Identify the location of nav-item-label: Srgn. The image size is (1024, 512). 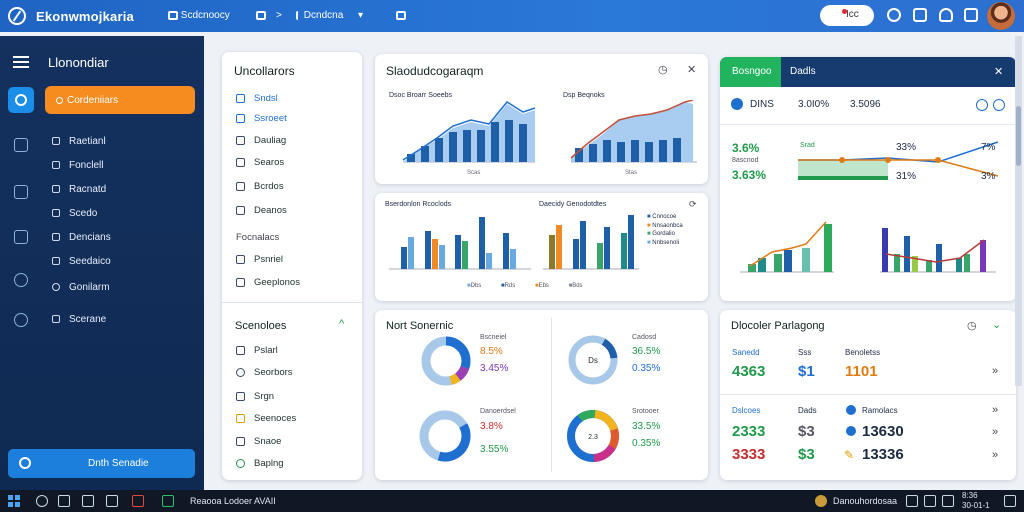
(264, 396).